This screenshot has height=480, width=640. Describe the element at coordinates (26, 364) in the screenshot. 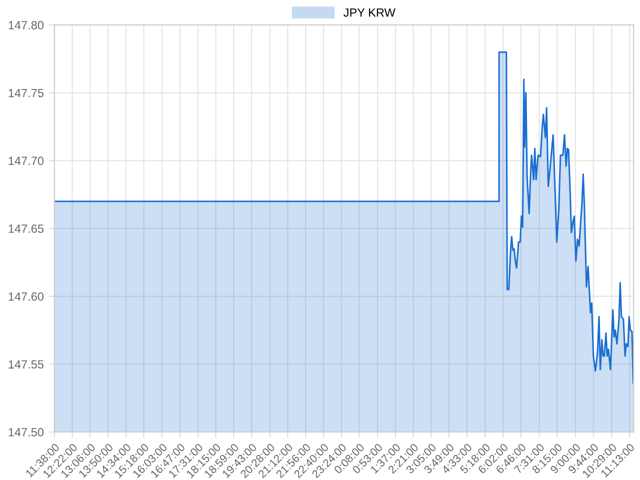

I see `y-tick-label: 147.55` at that location.